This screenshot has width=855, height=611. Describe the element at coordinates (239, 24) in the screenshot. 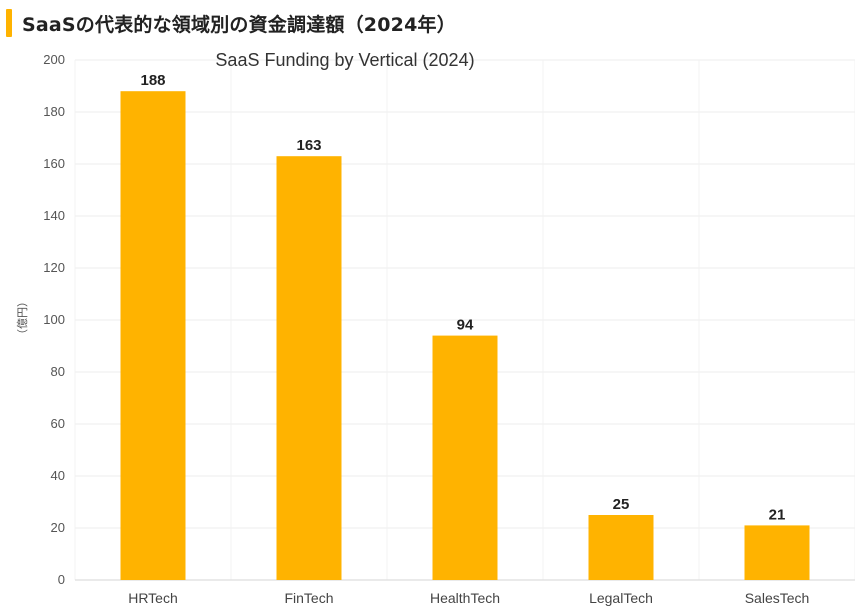

I see `page-title: SaaSの代表的な領域別の資金調達額（2024年）` at that location.